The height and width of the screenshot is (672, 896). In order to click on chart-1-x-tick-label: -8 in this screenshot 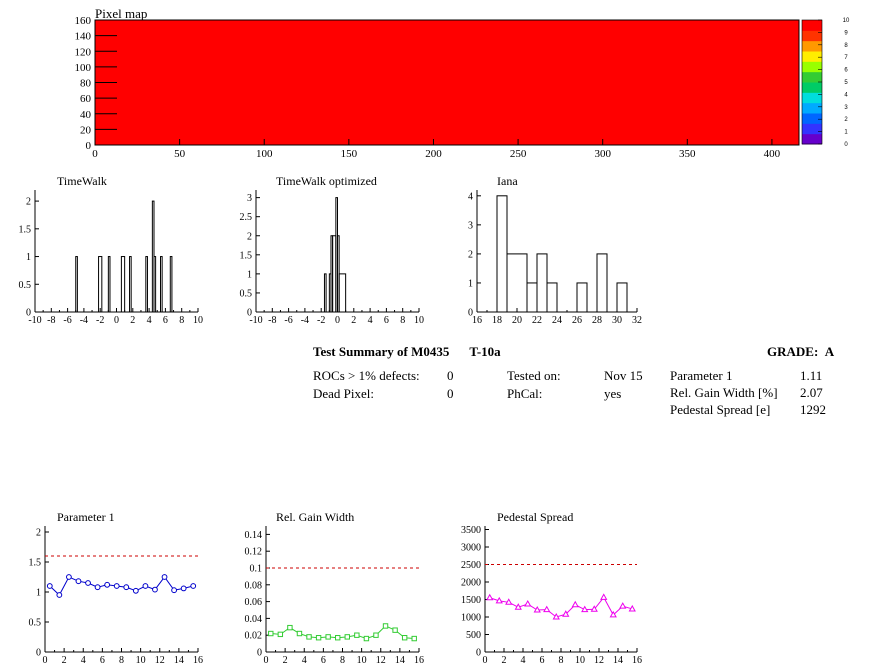, I will do `click(51, 320)`.